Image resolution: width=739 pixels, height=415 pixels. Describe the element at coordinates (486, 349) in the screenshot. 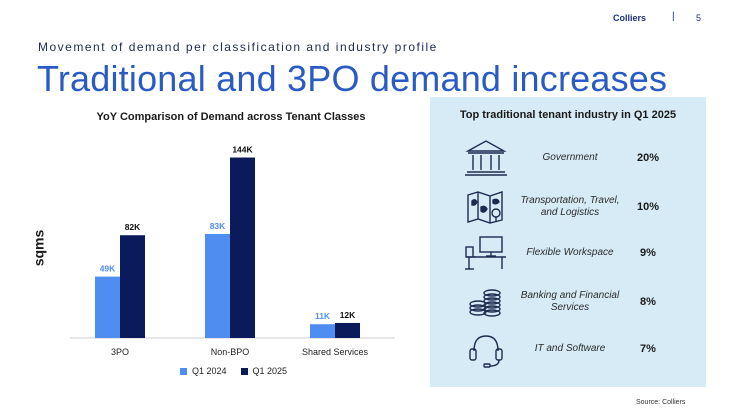

I see `headset-icon` at that location.